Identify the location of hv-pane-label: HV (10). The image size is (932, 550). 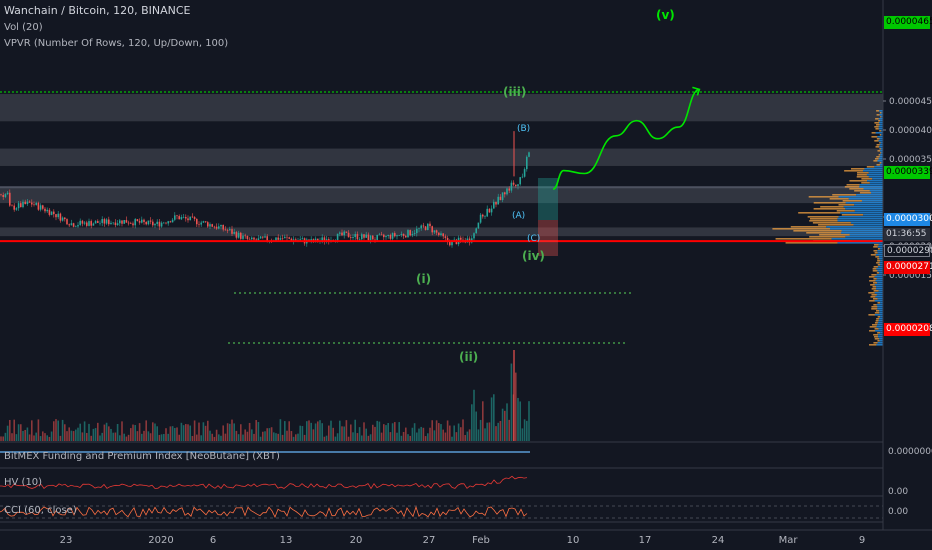
(23, 482).